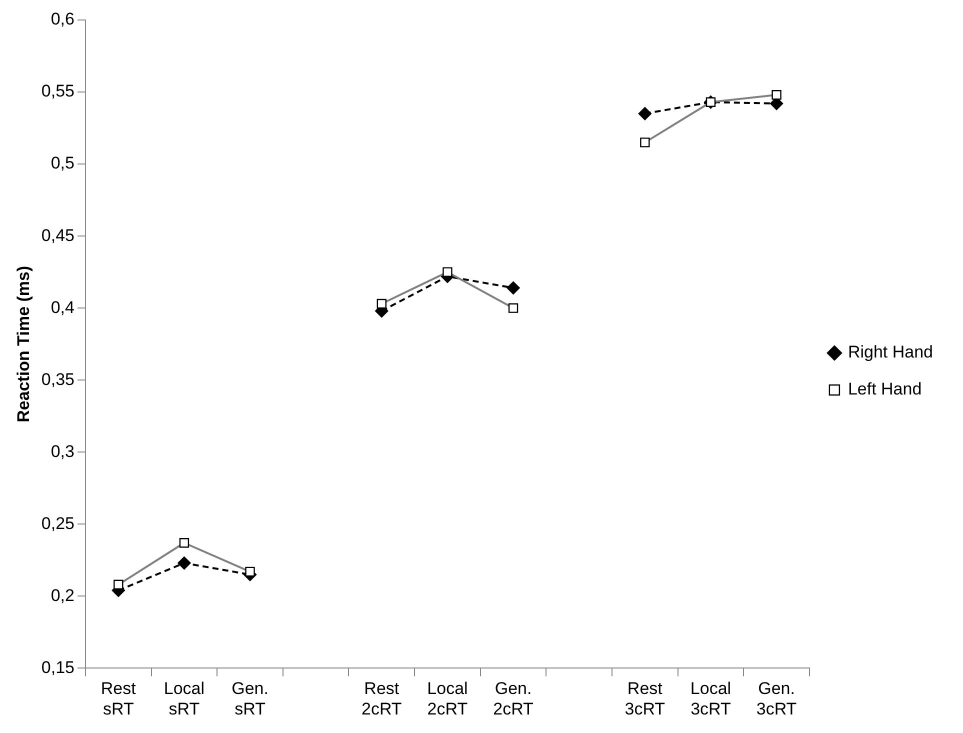 Image resolution: width=963 pixels, height=733 pixels. I want to click on x-tick-label: Local sRT, so click(184, 698).